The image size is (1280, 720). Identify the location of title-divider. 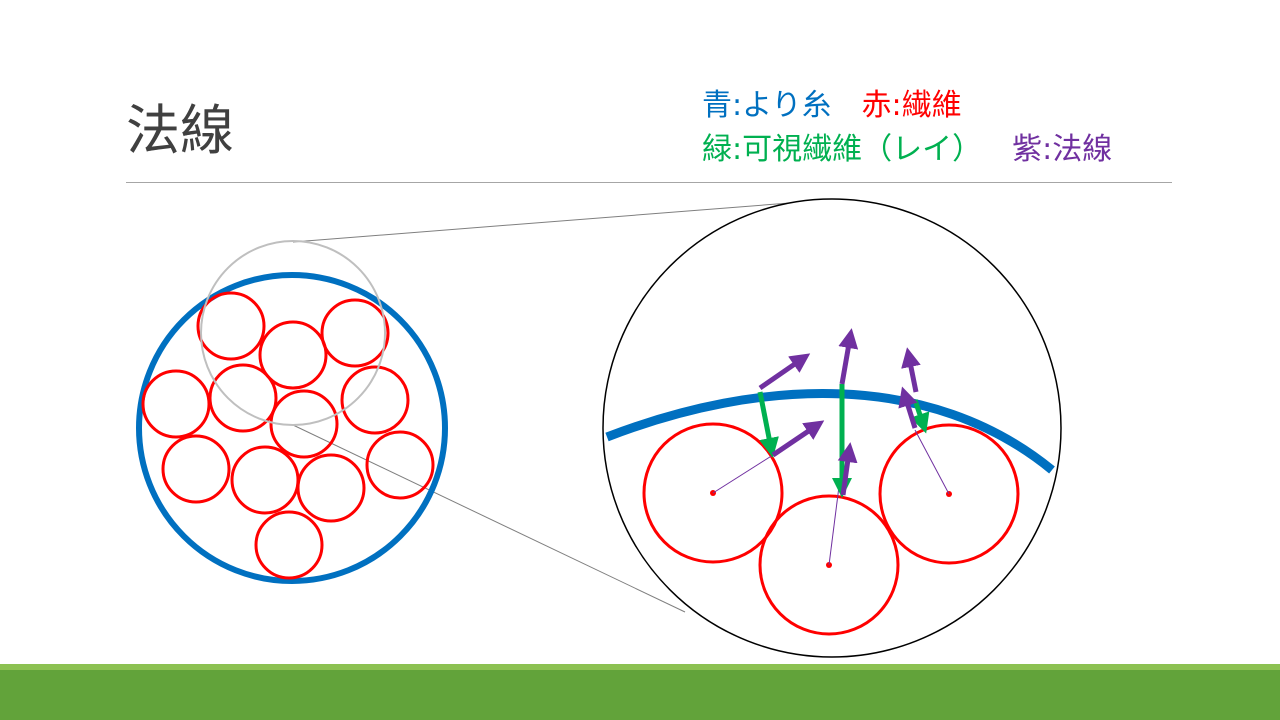
(649, 182).